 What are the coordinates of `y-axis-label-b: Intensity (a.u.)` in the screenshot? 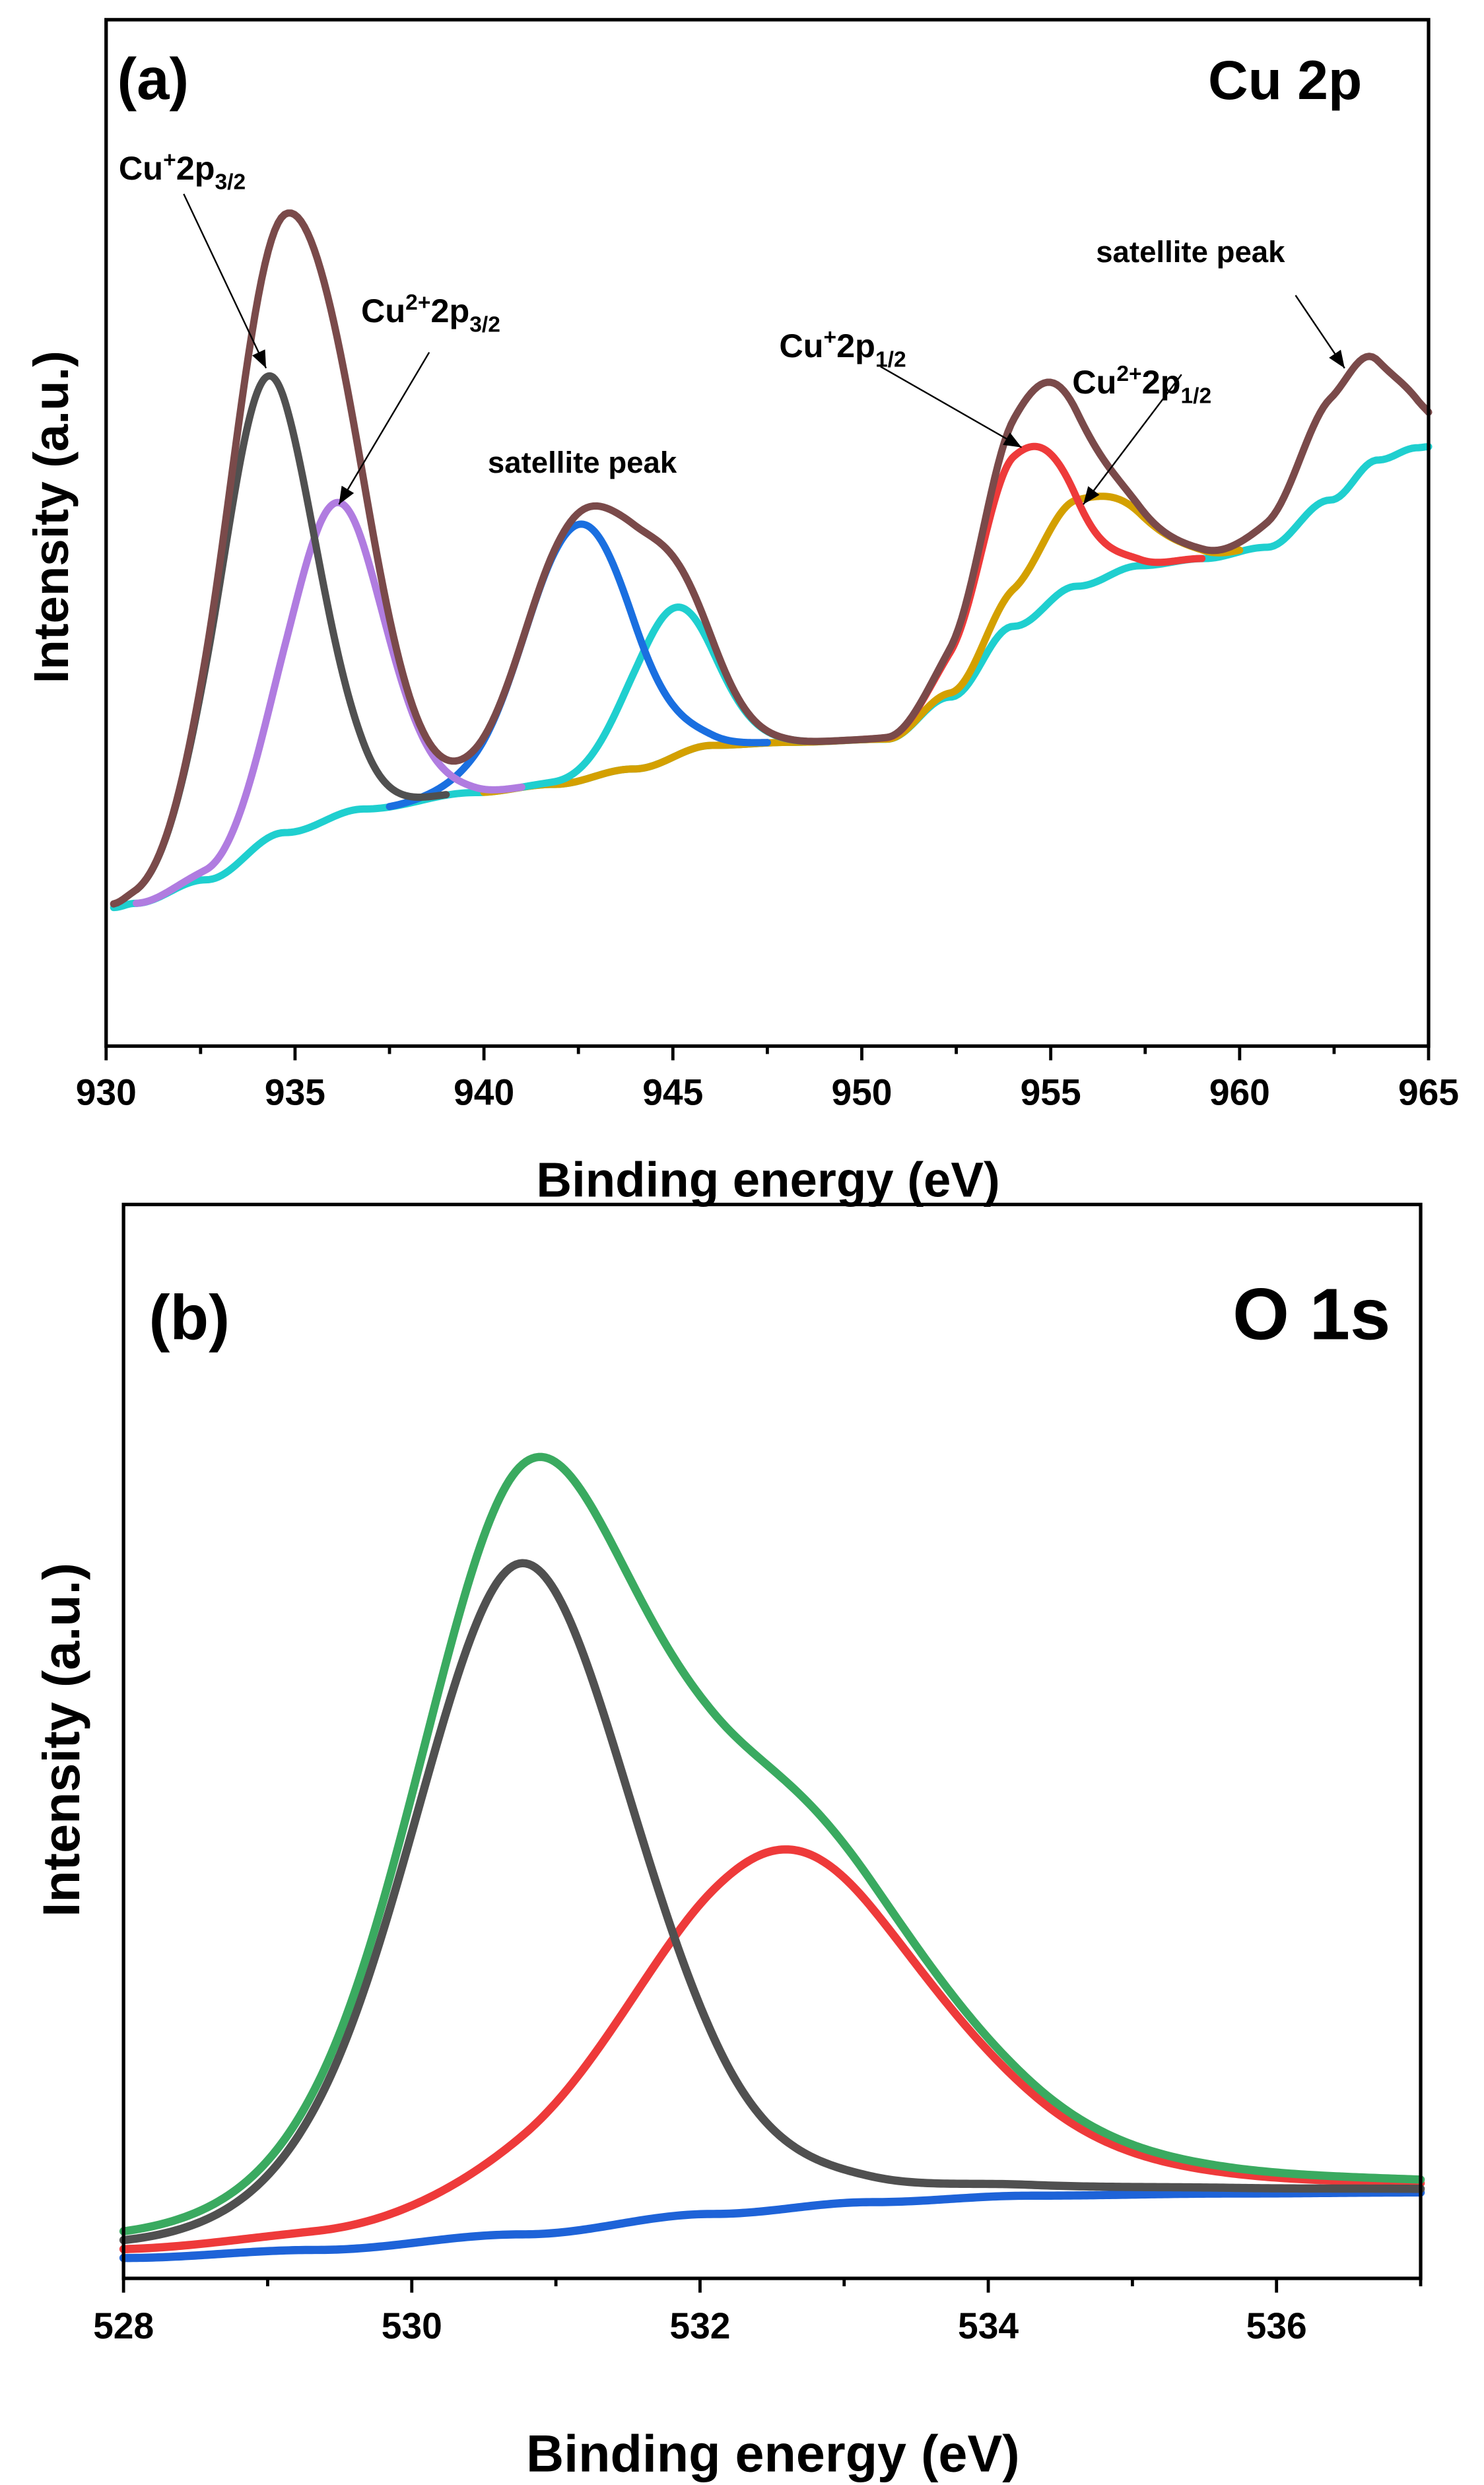 It's located at (61, 1740).